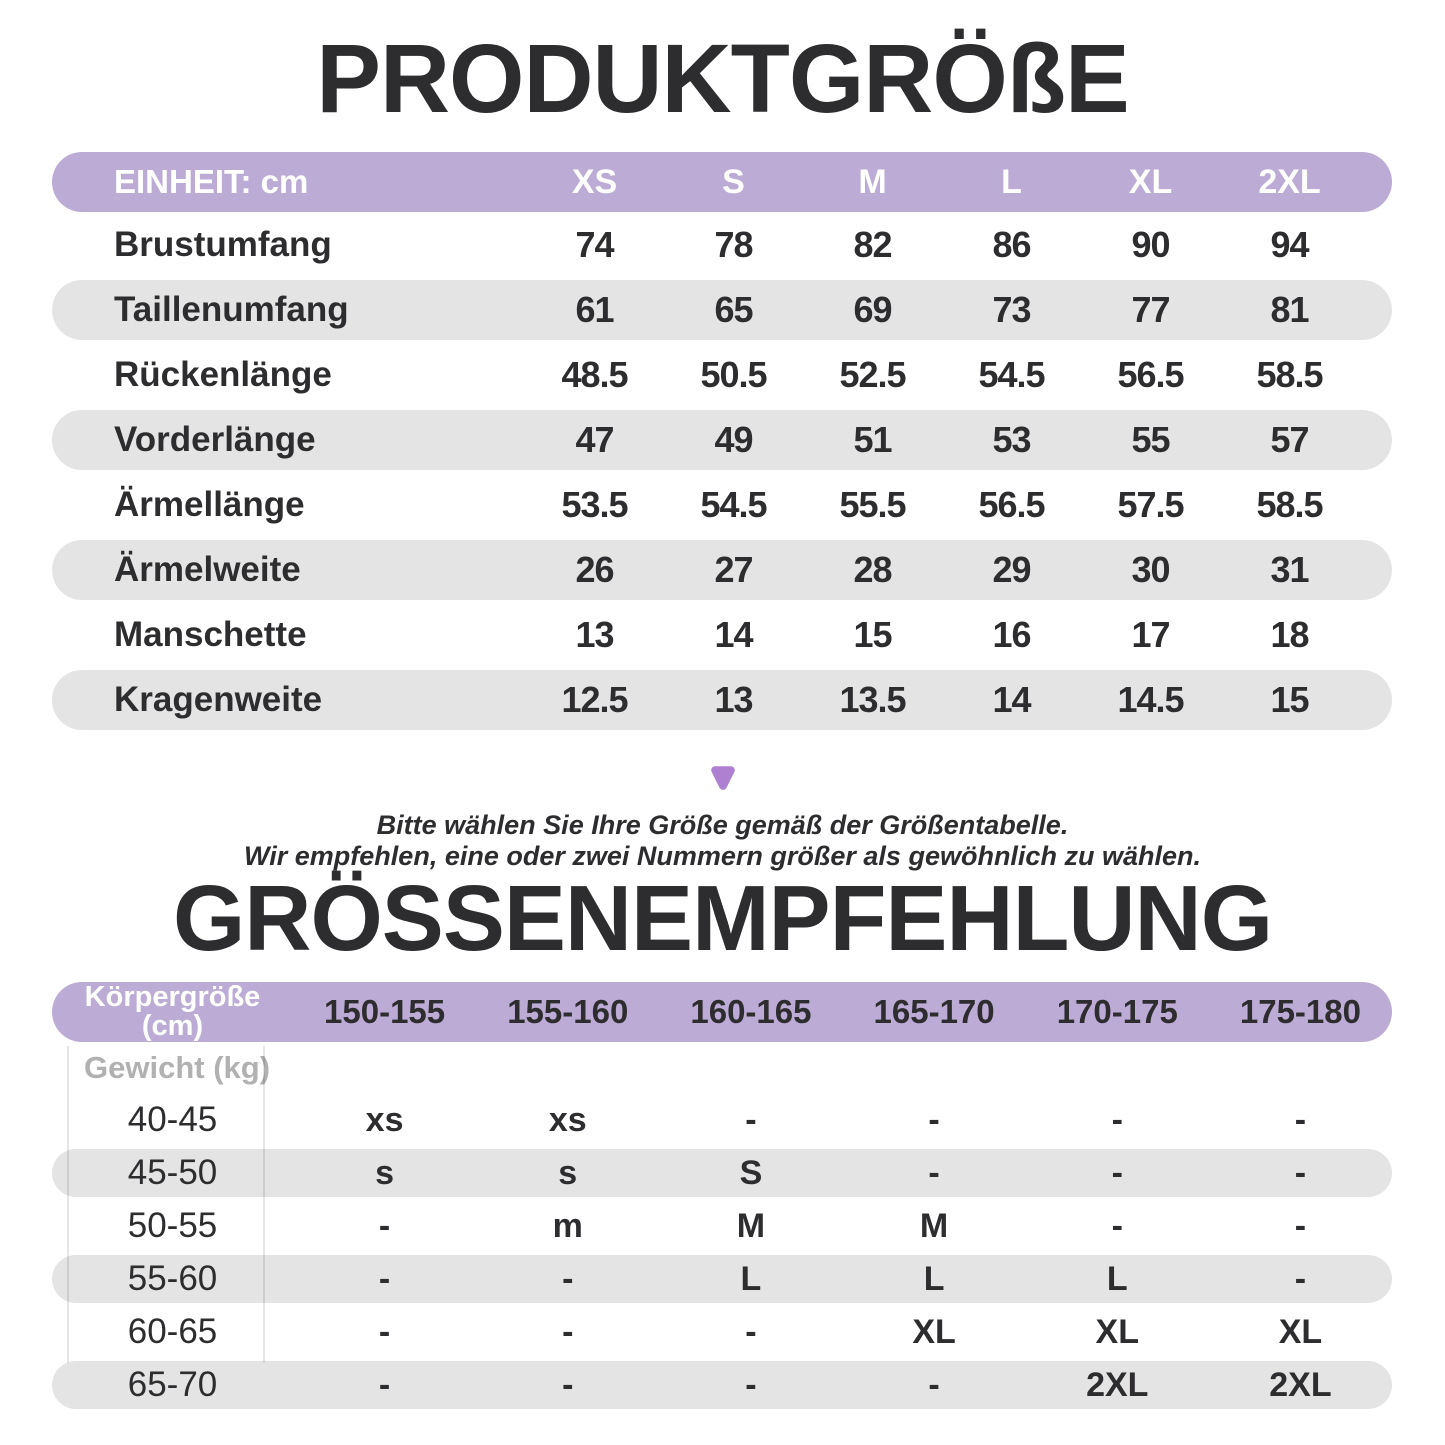  Describe the element at coordinates (210, 634) in the screenshot. I see `row-label: Manschette` at that location.